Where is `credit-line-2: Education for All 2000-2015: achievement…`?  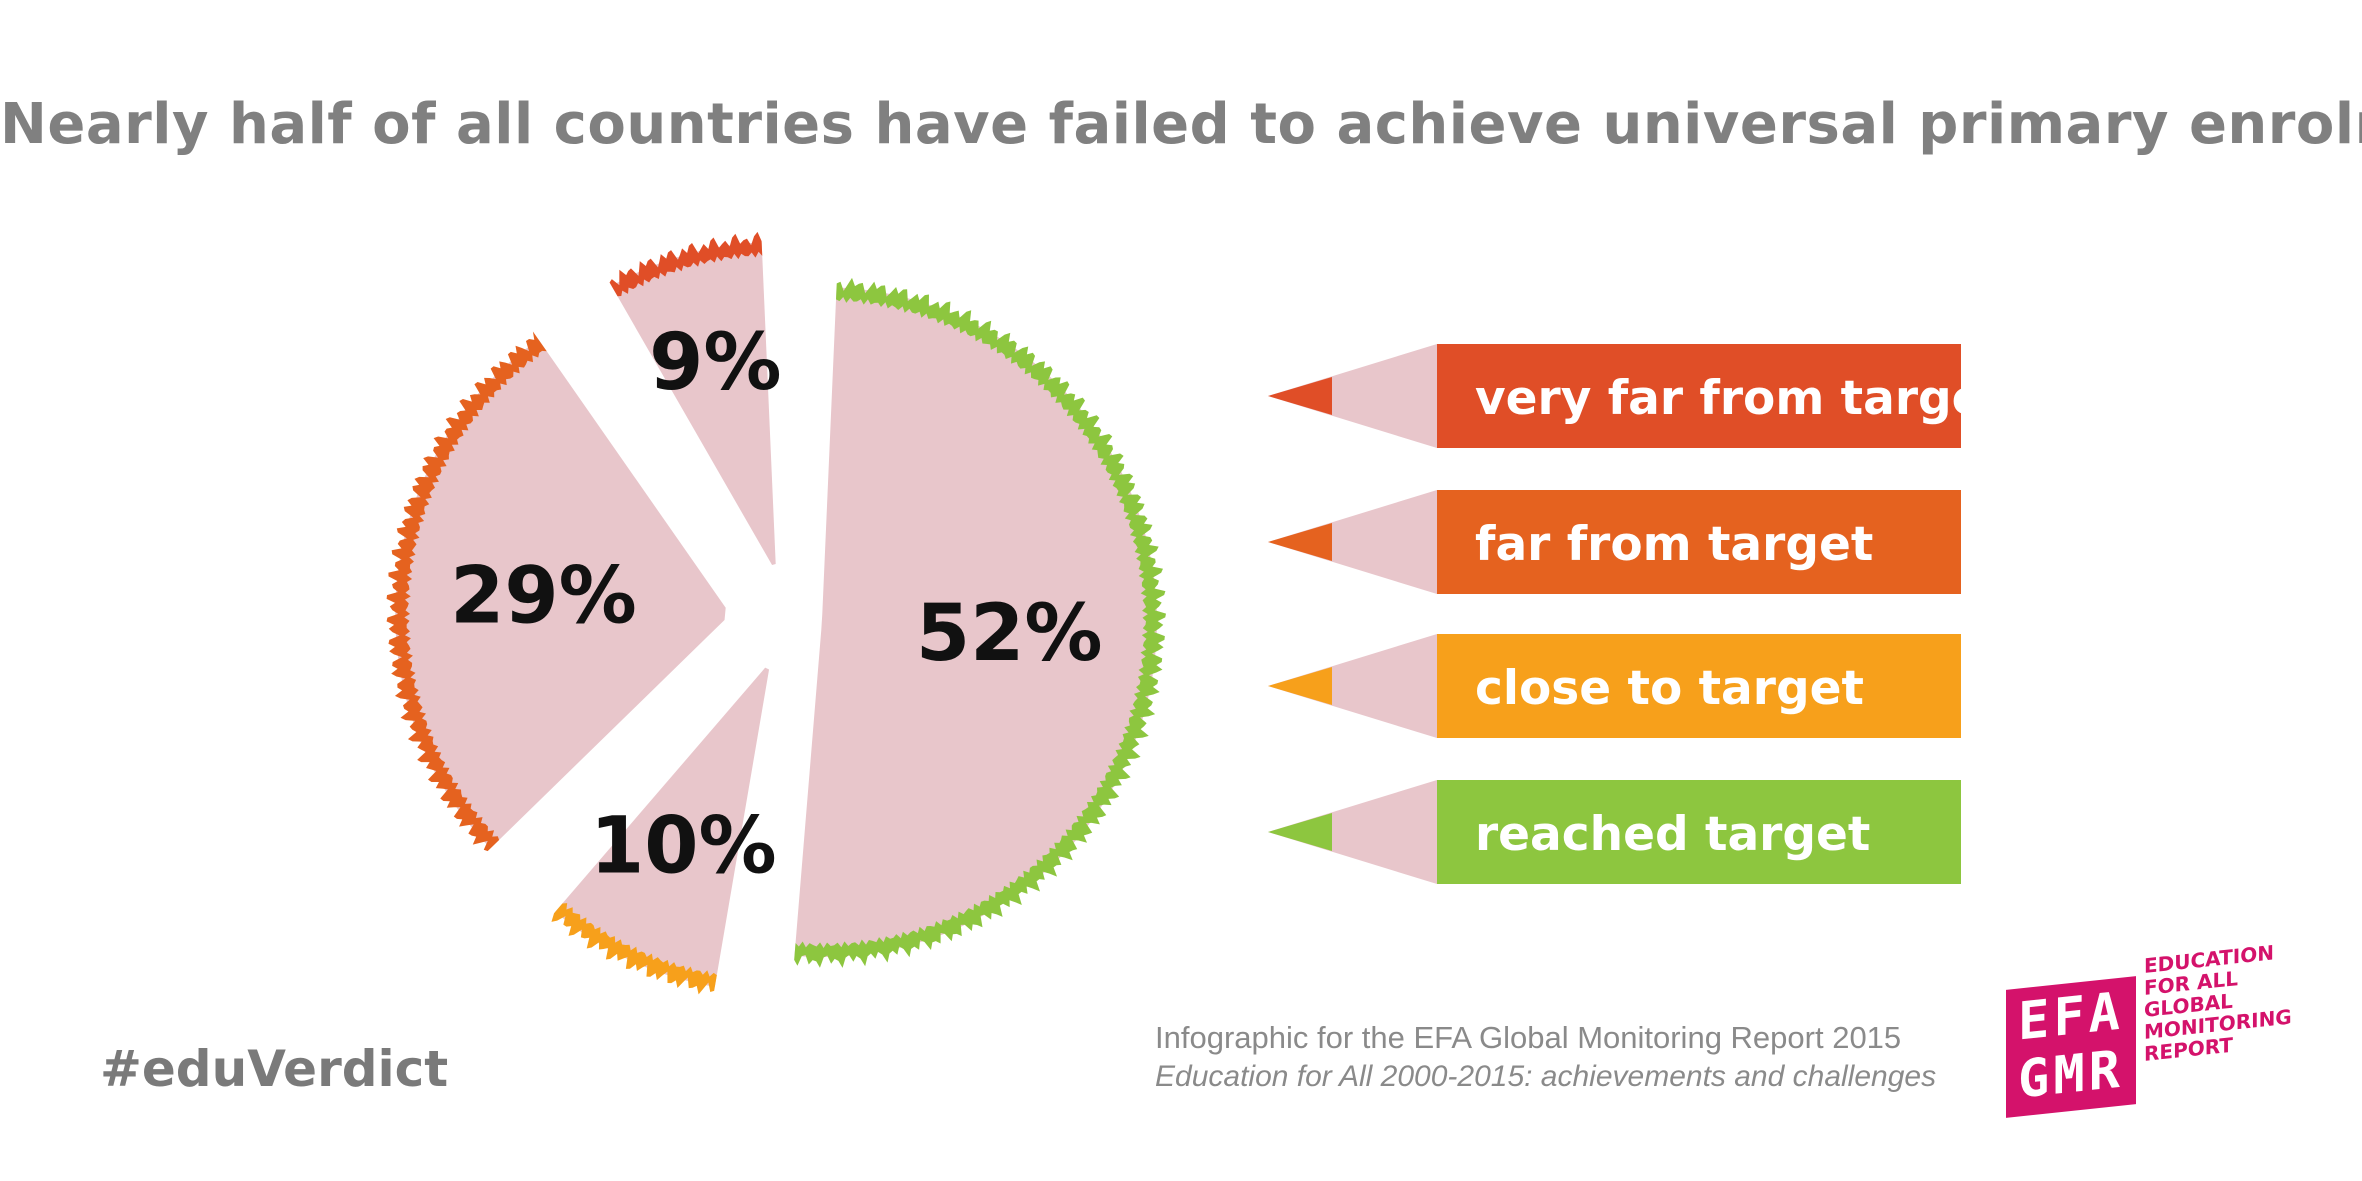 credit-line-2: Education for All 2000-2015: achievement… is located at coordinates (1546, 1076).